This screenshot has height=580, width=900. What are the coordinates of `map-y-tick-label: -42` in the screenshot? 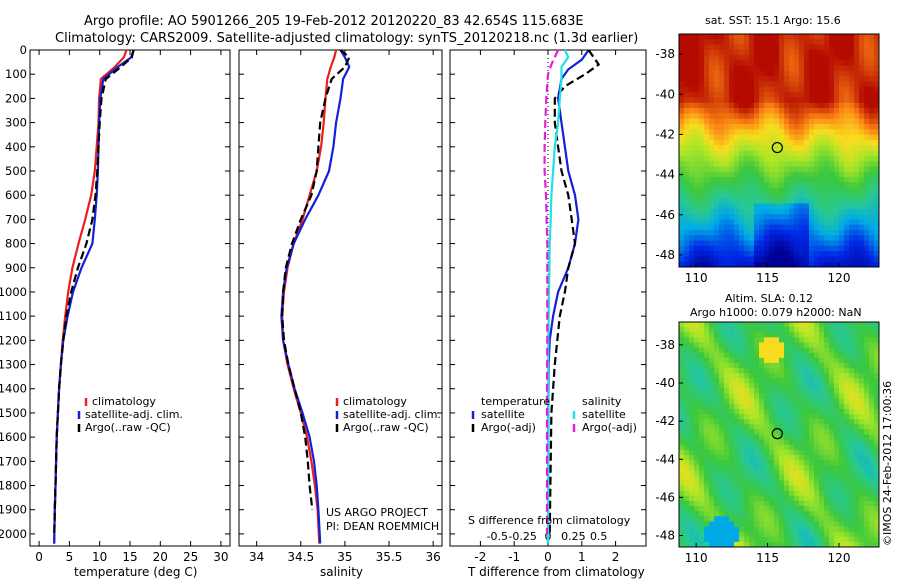 It's located at (665, 134).